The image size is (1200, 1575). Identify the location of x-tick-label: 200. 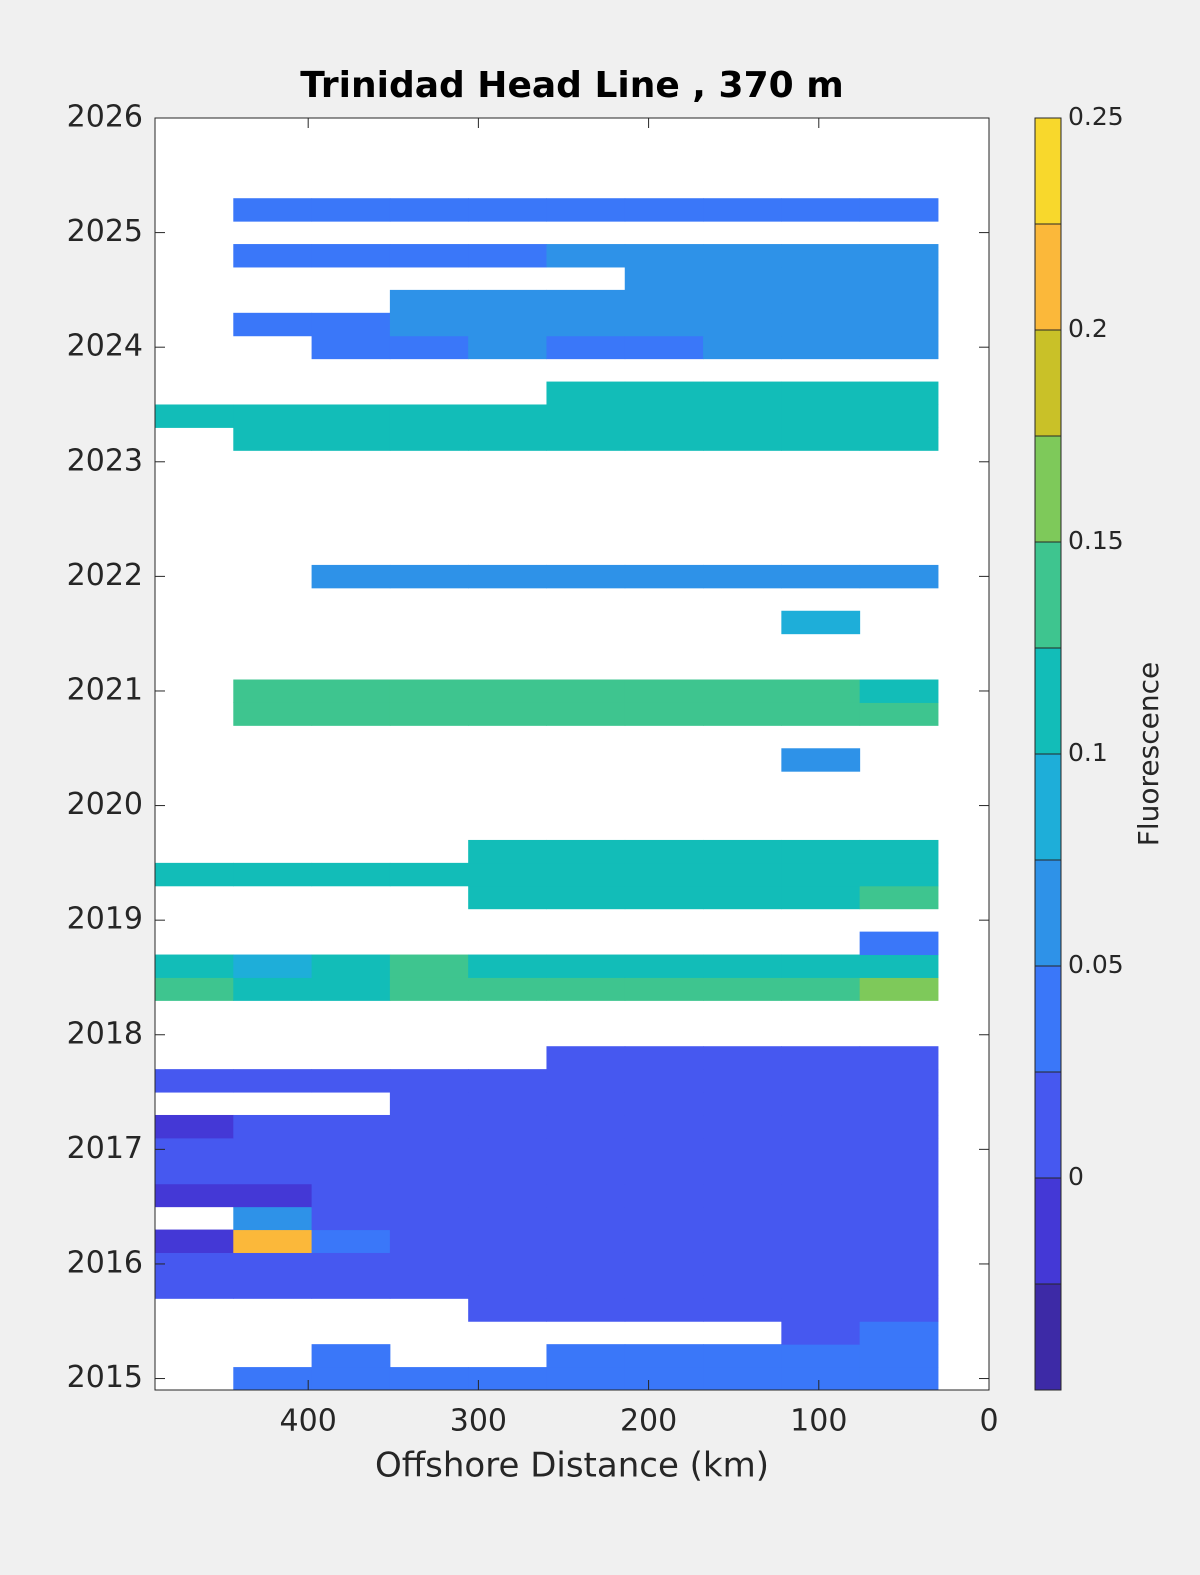
(648, 1421).